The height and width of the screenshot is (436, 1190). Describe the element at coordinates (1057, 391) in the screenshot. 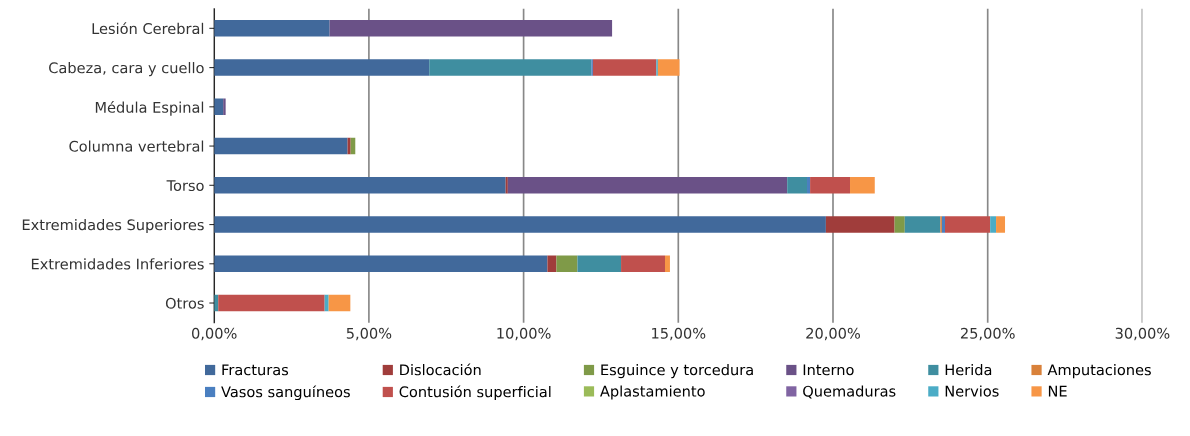

I see `legend-label: NE` at that location.